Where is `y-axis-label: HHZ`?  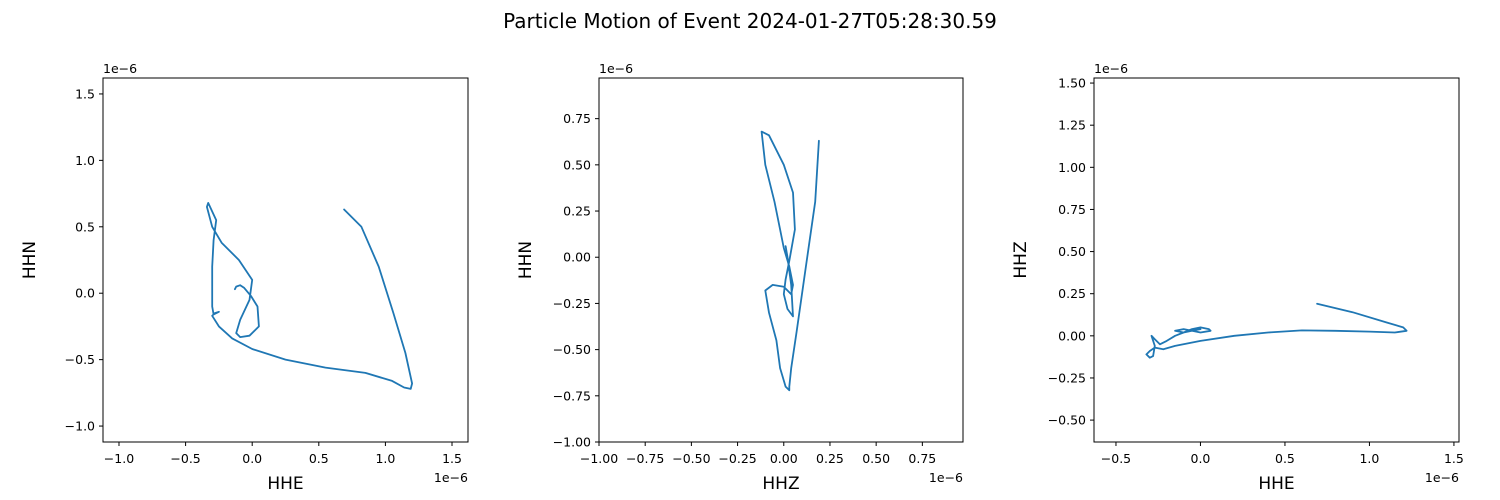 y-axis-label: HHZ is located at coordinates (1021, 259).